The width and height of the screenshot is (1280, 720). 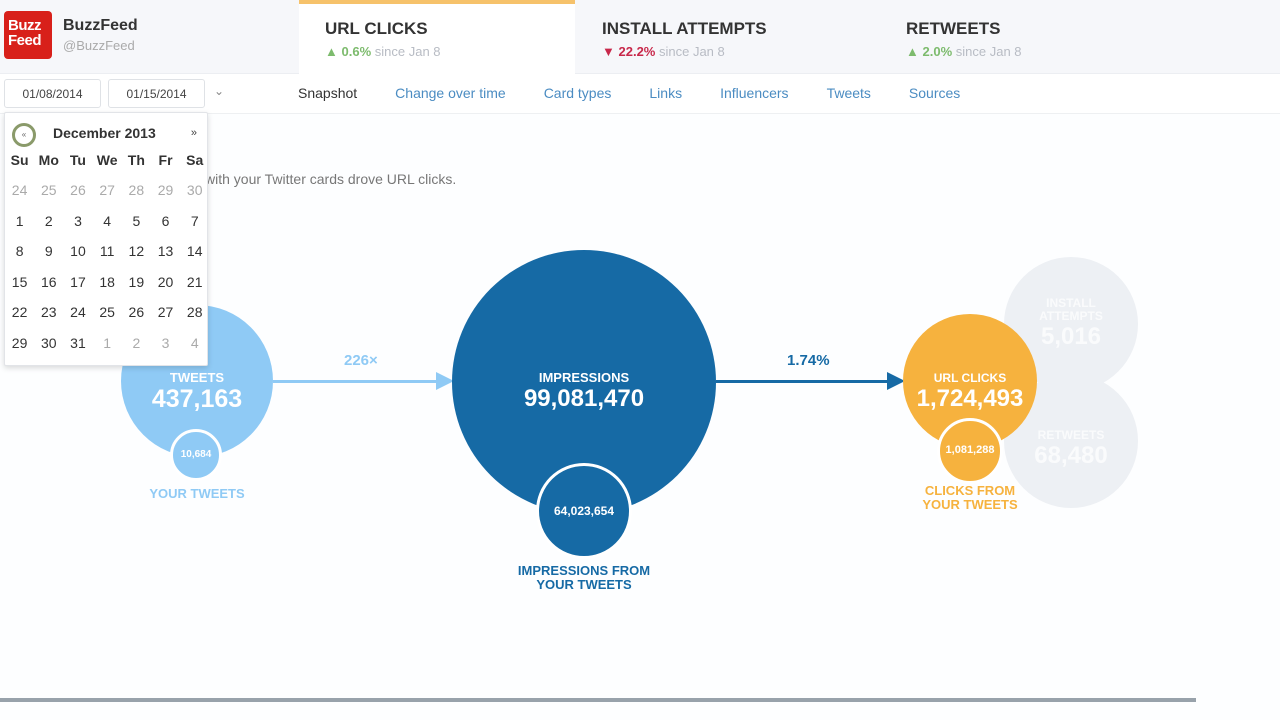 I want to click on calendar-day: 15, so click(x=19, y=281).